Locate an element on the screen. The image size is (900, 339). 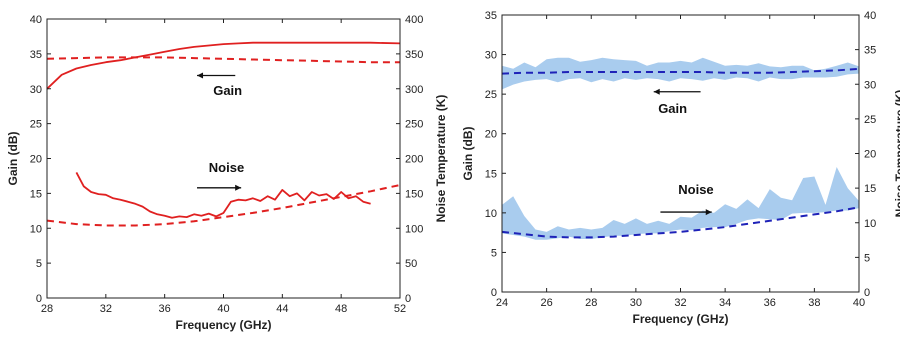
y2-tick-label: 400 is located at coordinates (414, 20).